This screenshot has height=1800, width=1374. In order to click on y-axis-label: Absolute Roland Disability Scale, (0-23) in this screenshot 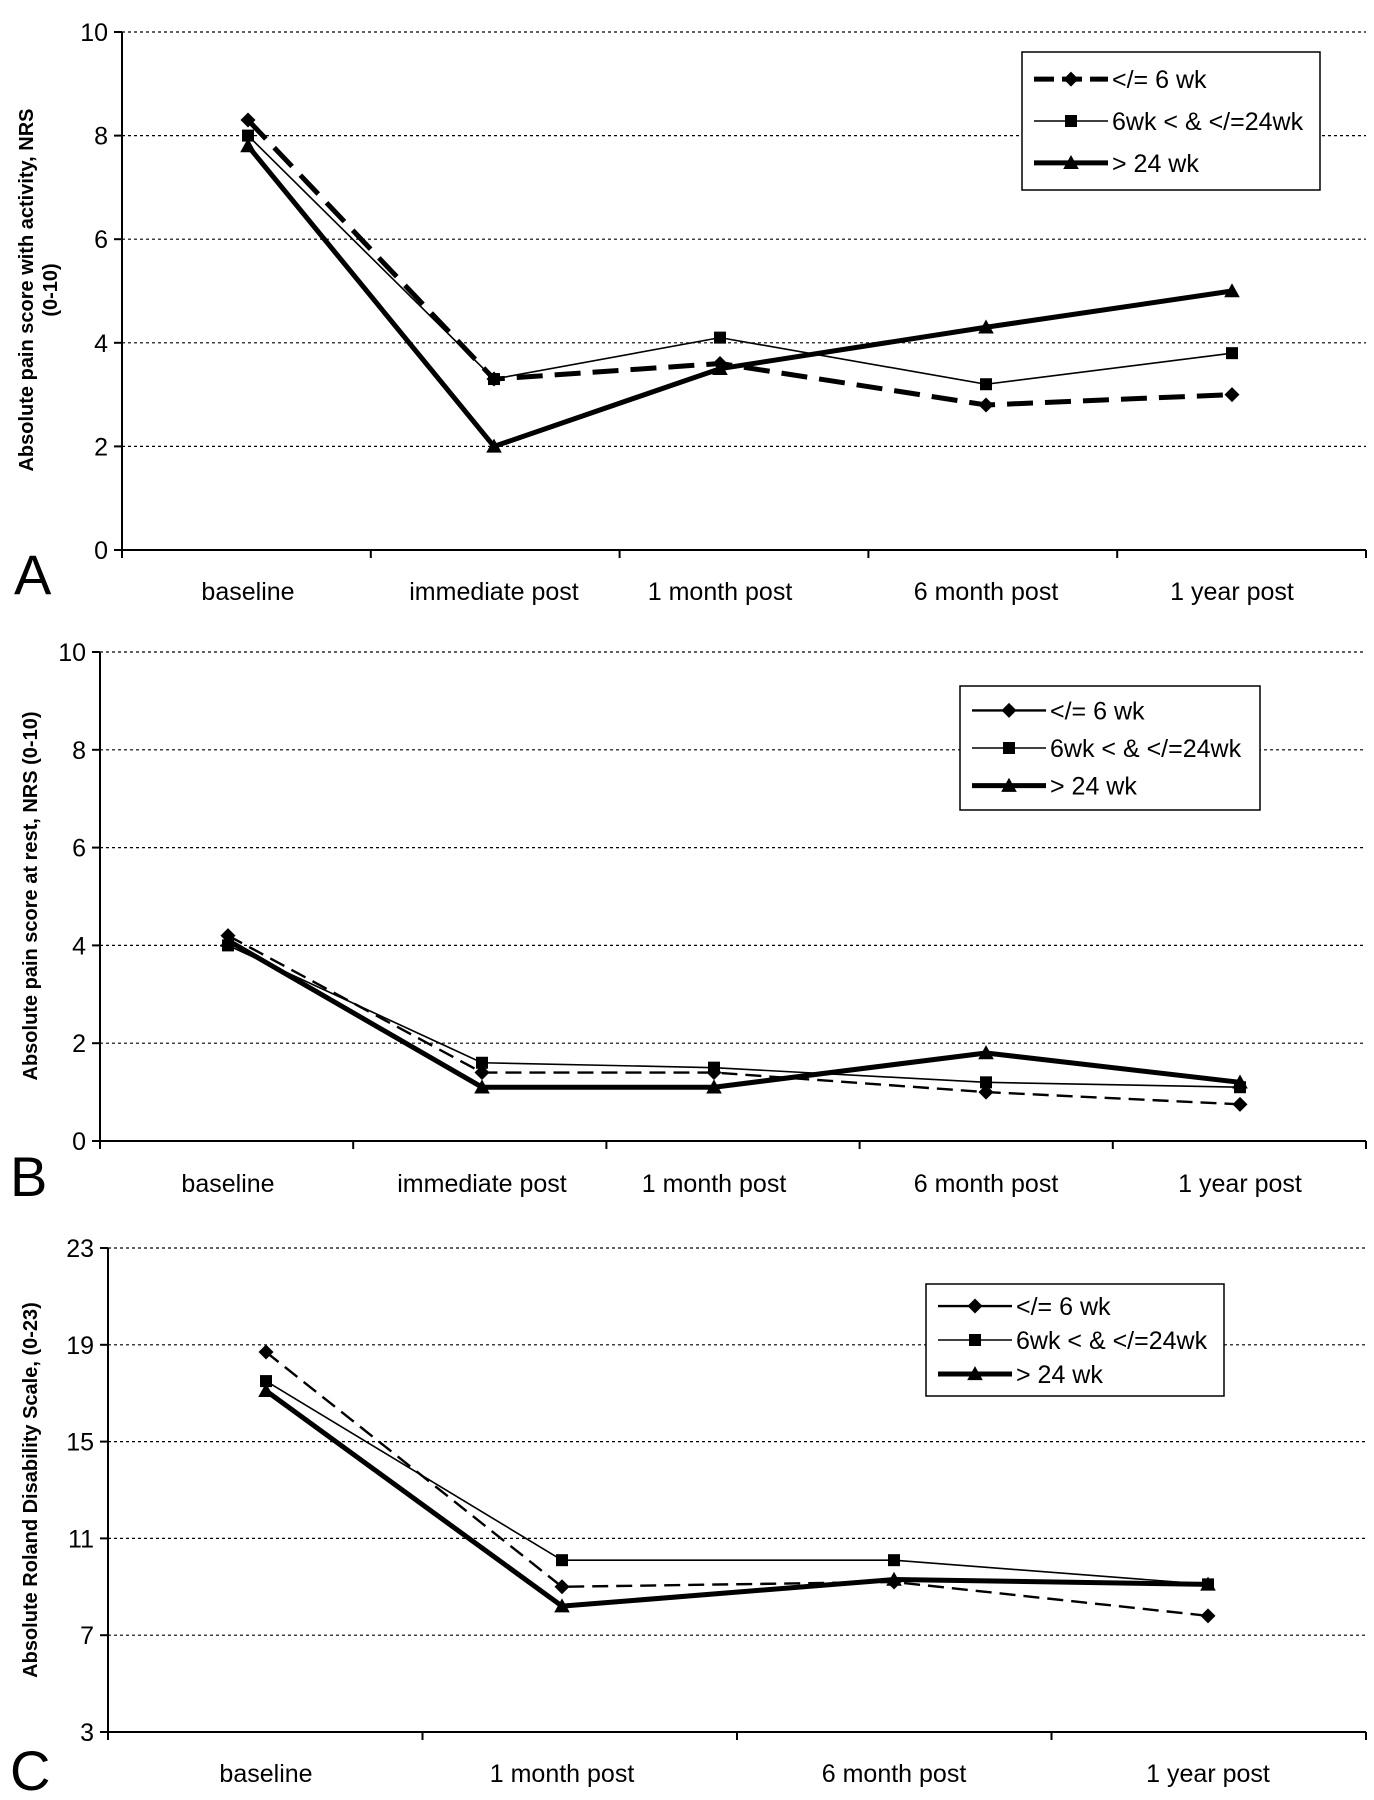, I will do `click(31, 1490)`.